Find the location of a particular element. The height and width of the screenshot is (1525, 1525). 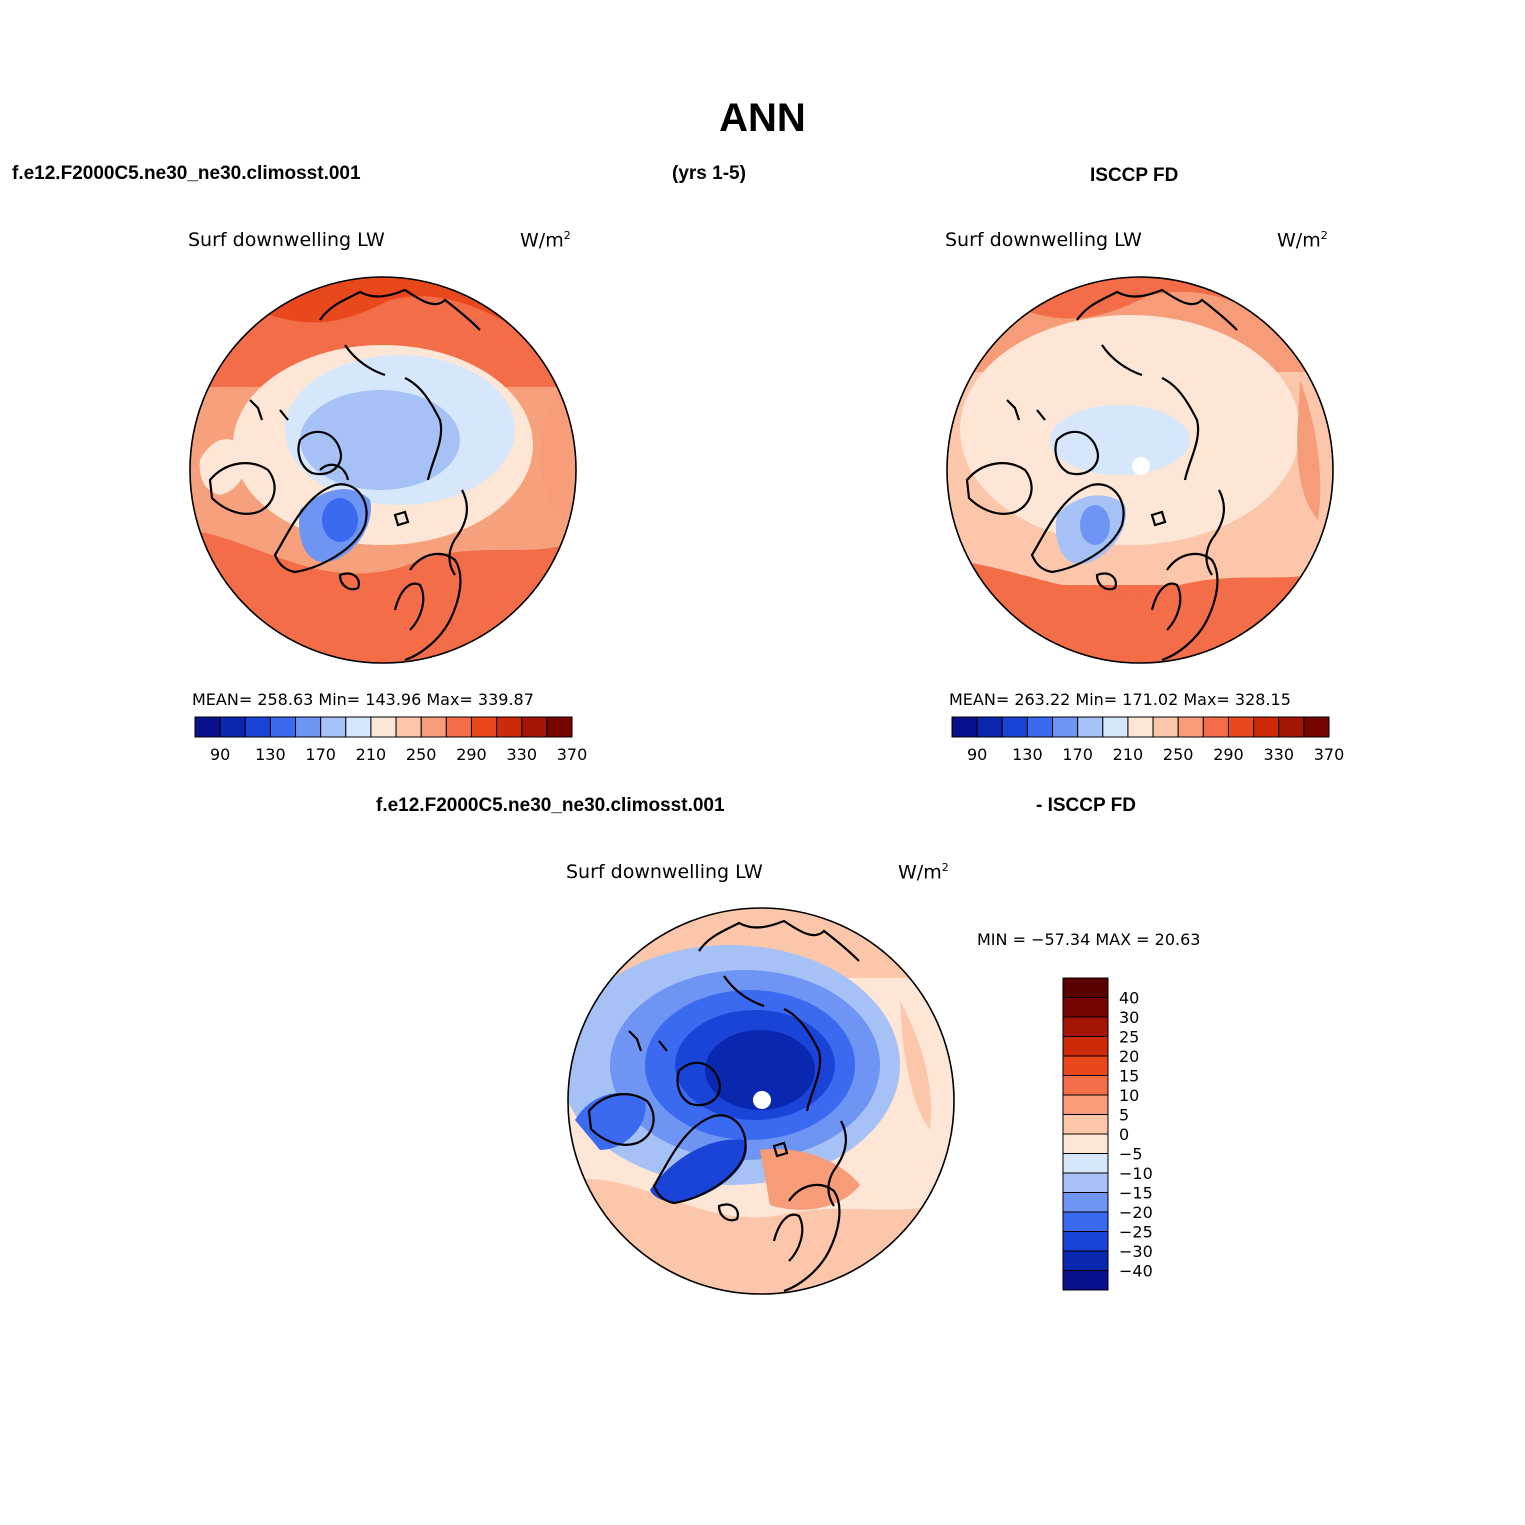

obs-map-border is located at coordinates (1140, 470).